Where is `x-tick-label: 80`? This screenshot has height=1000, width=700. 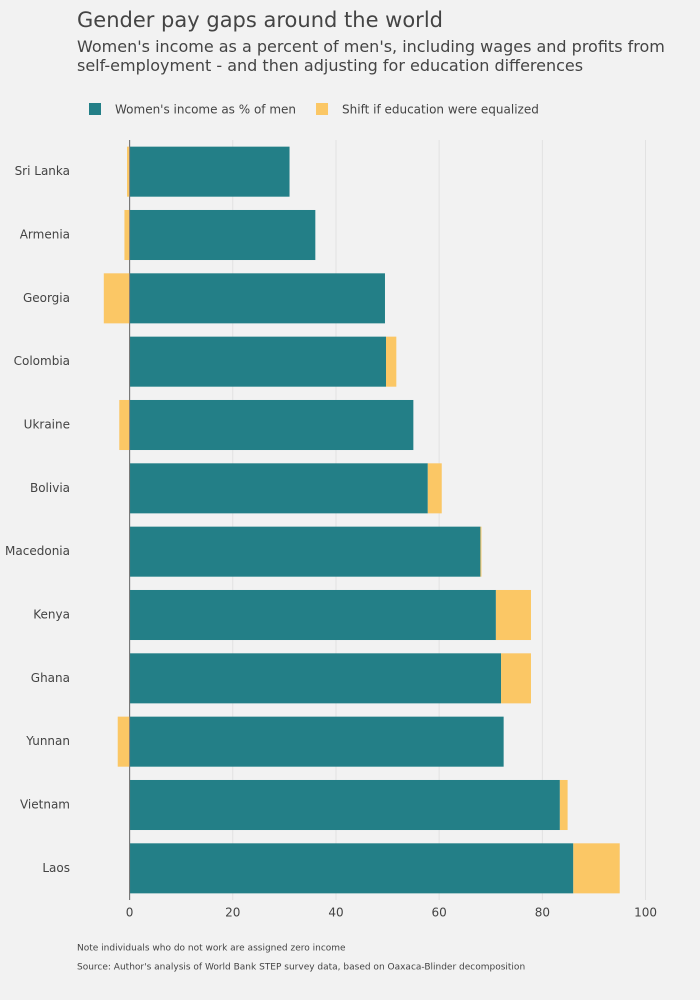 x-tick-label: 80 is located at coordinates (542, 913).